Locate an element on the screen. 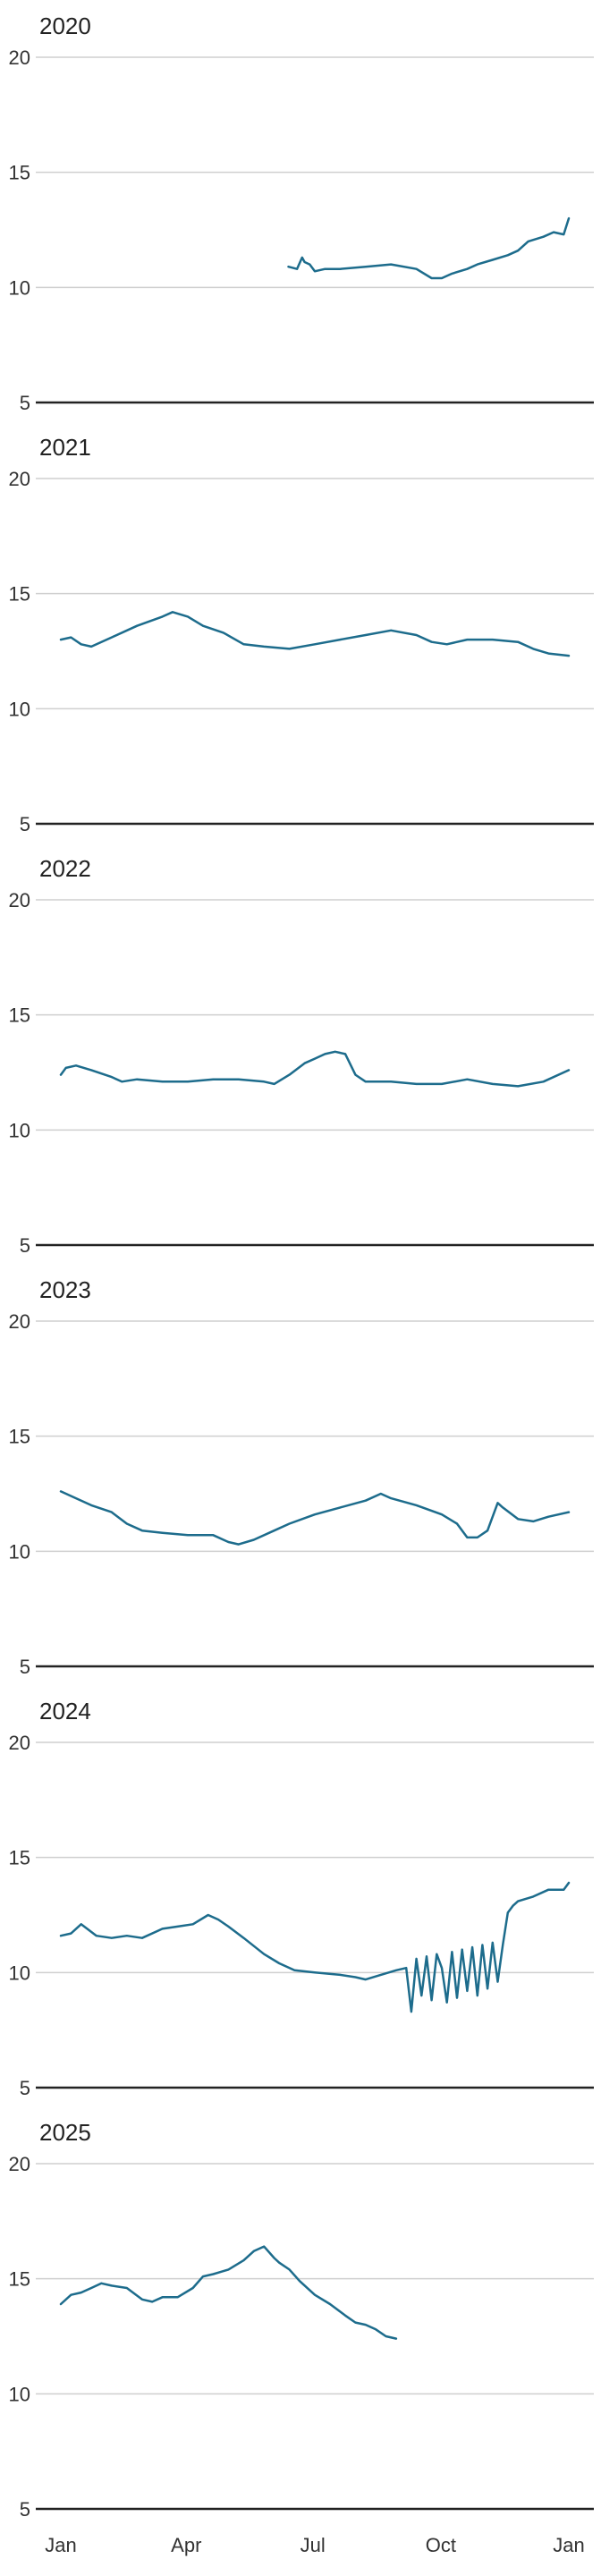  x-tick-label: Oct is located at coordinates (441, 2545).